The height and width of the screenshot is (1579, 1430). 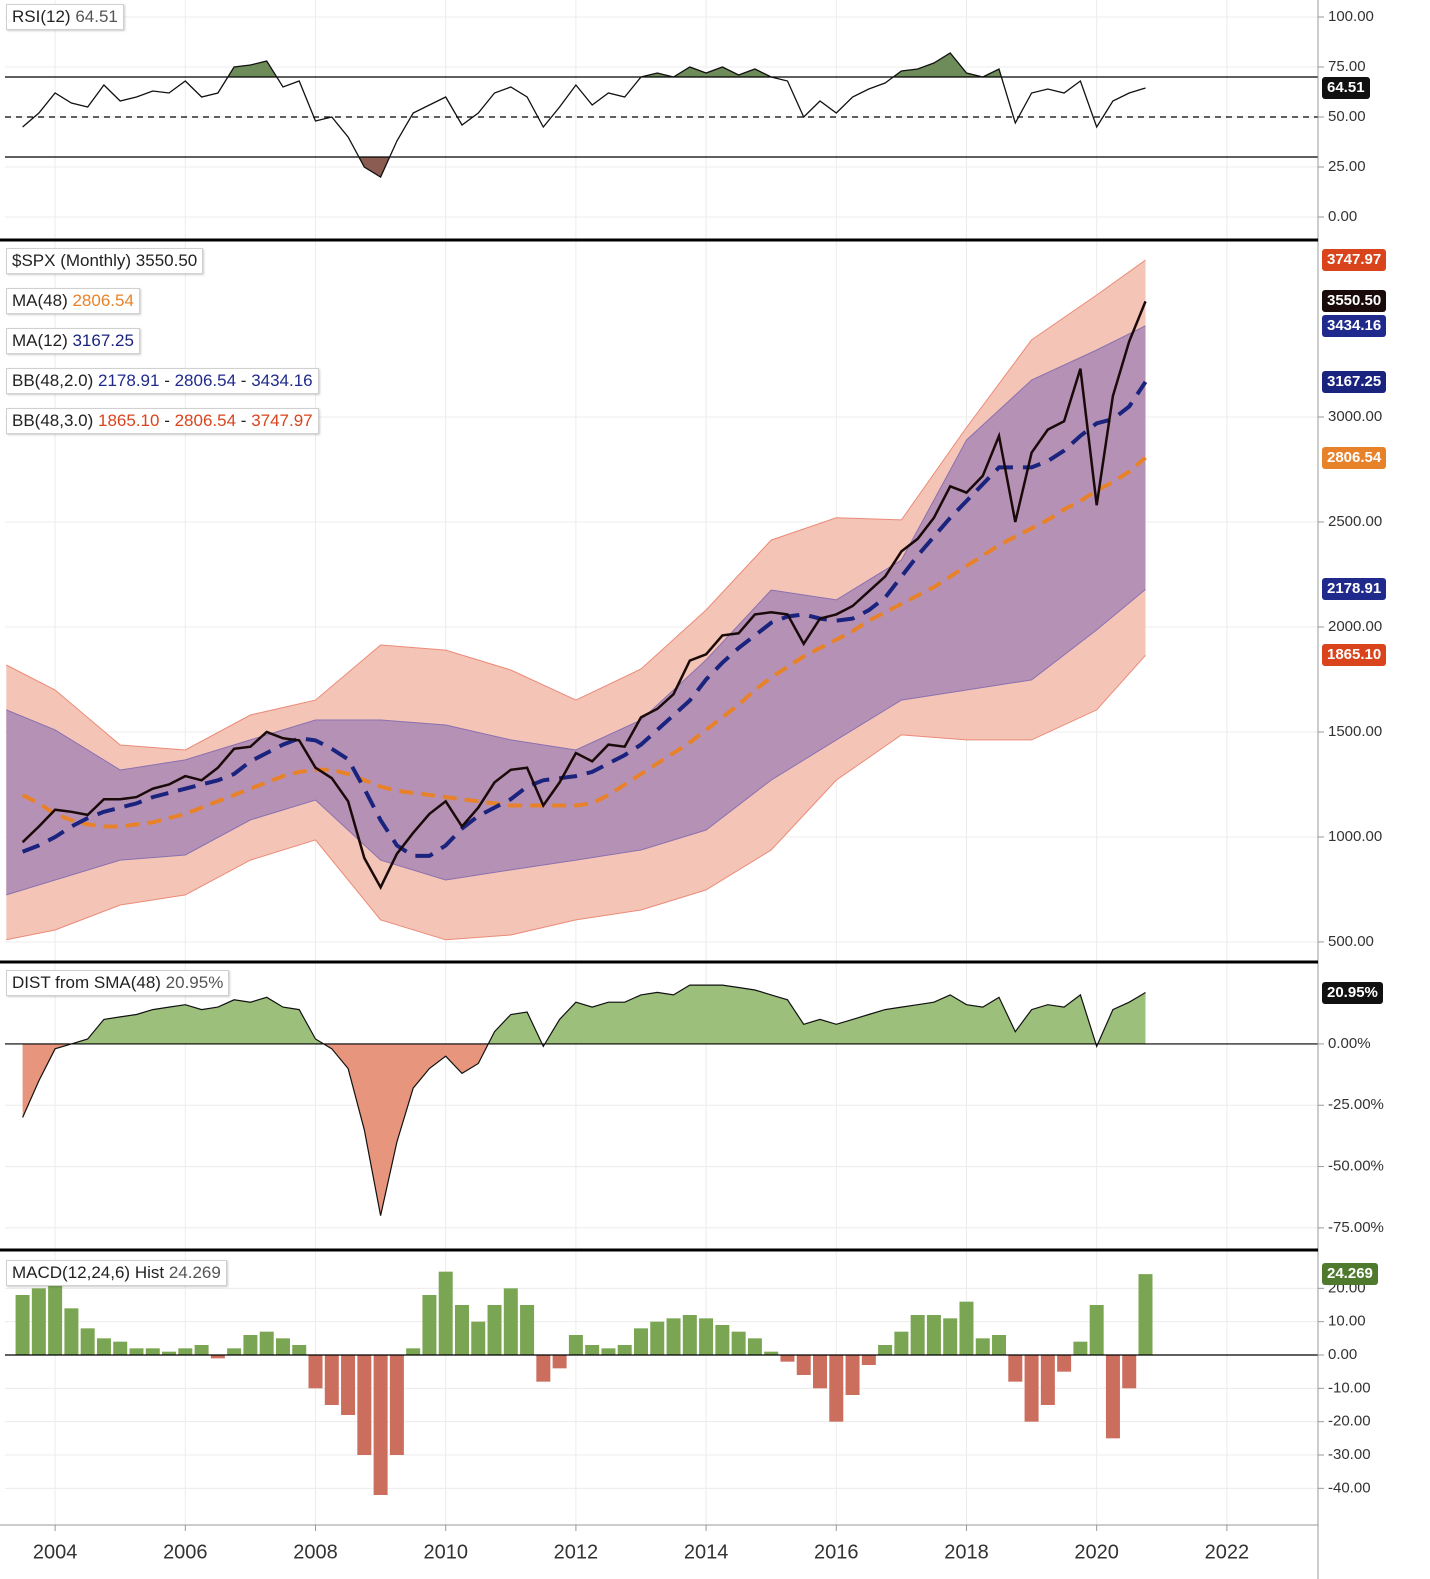 What do you see at coordinates (86, 982) in the screenshot?
I see `legend-name: DIST from SMA(48)` at bounding box center [86, 982].